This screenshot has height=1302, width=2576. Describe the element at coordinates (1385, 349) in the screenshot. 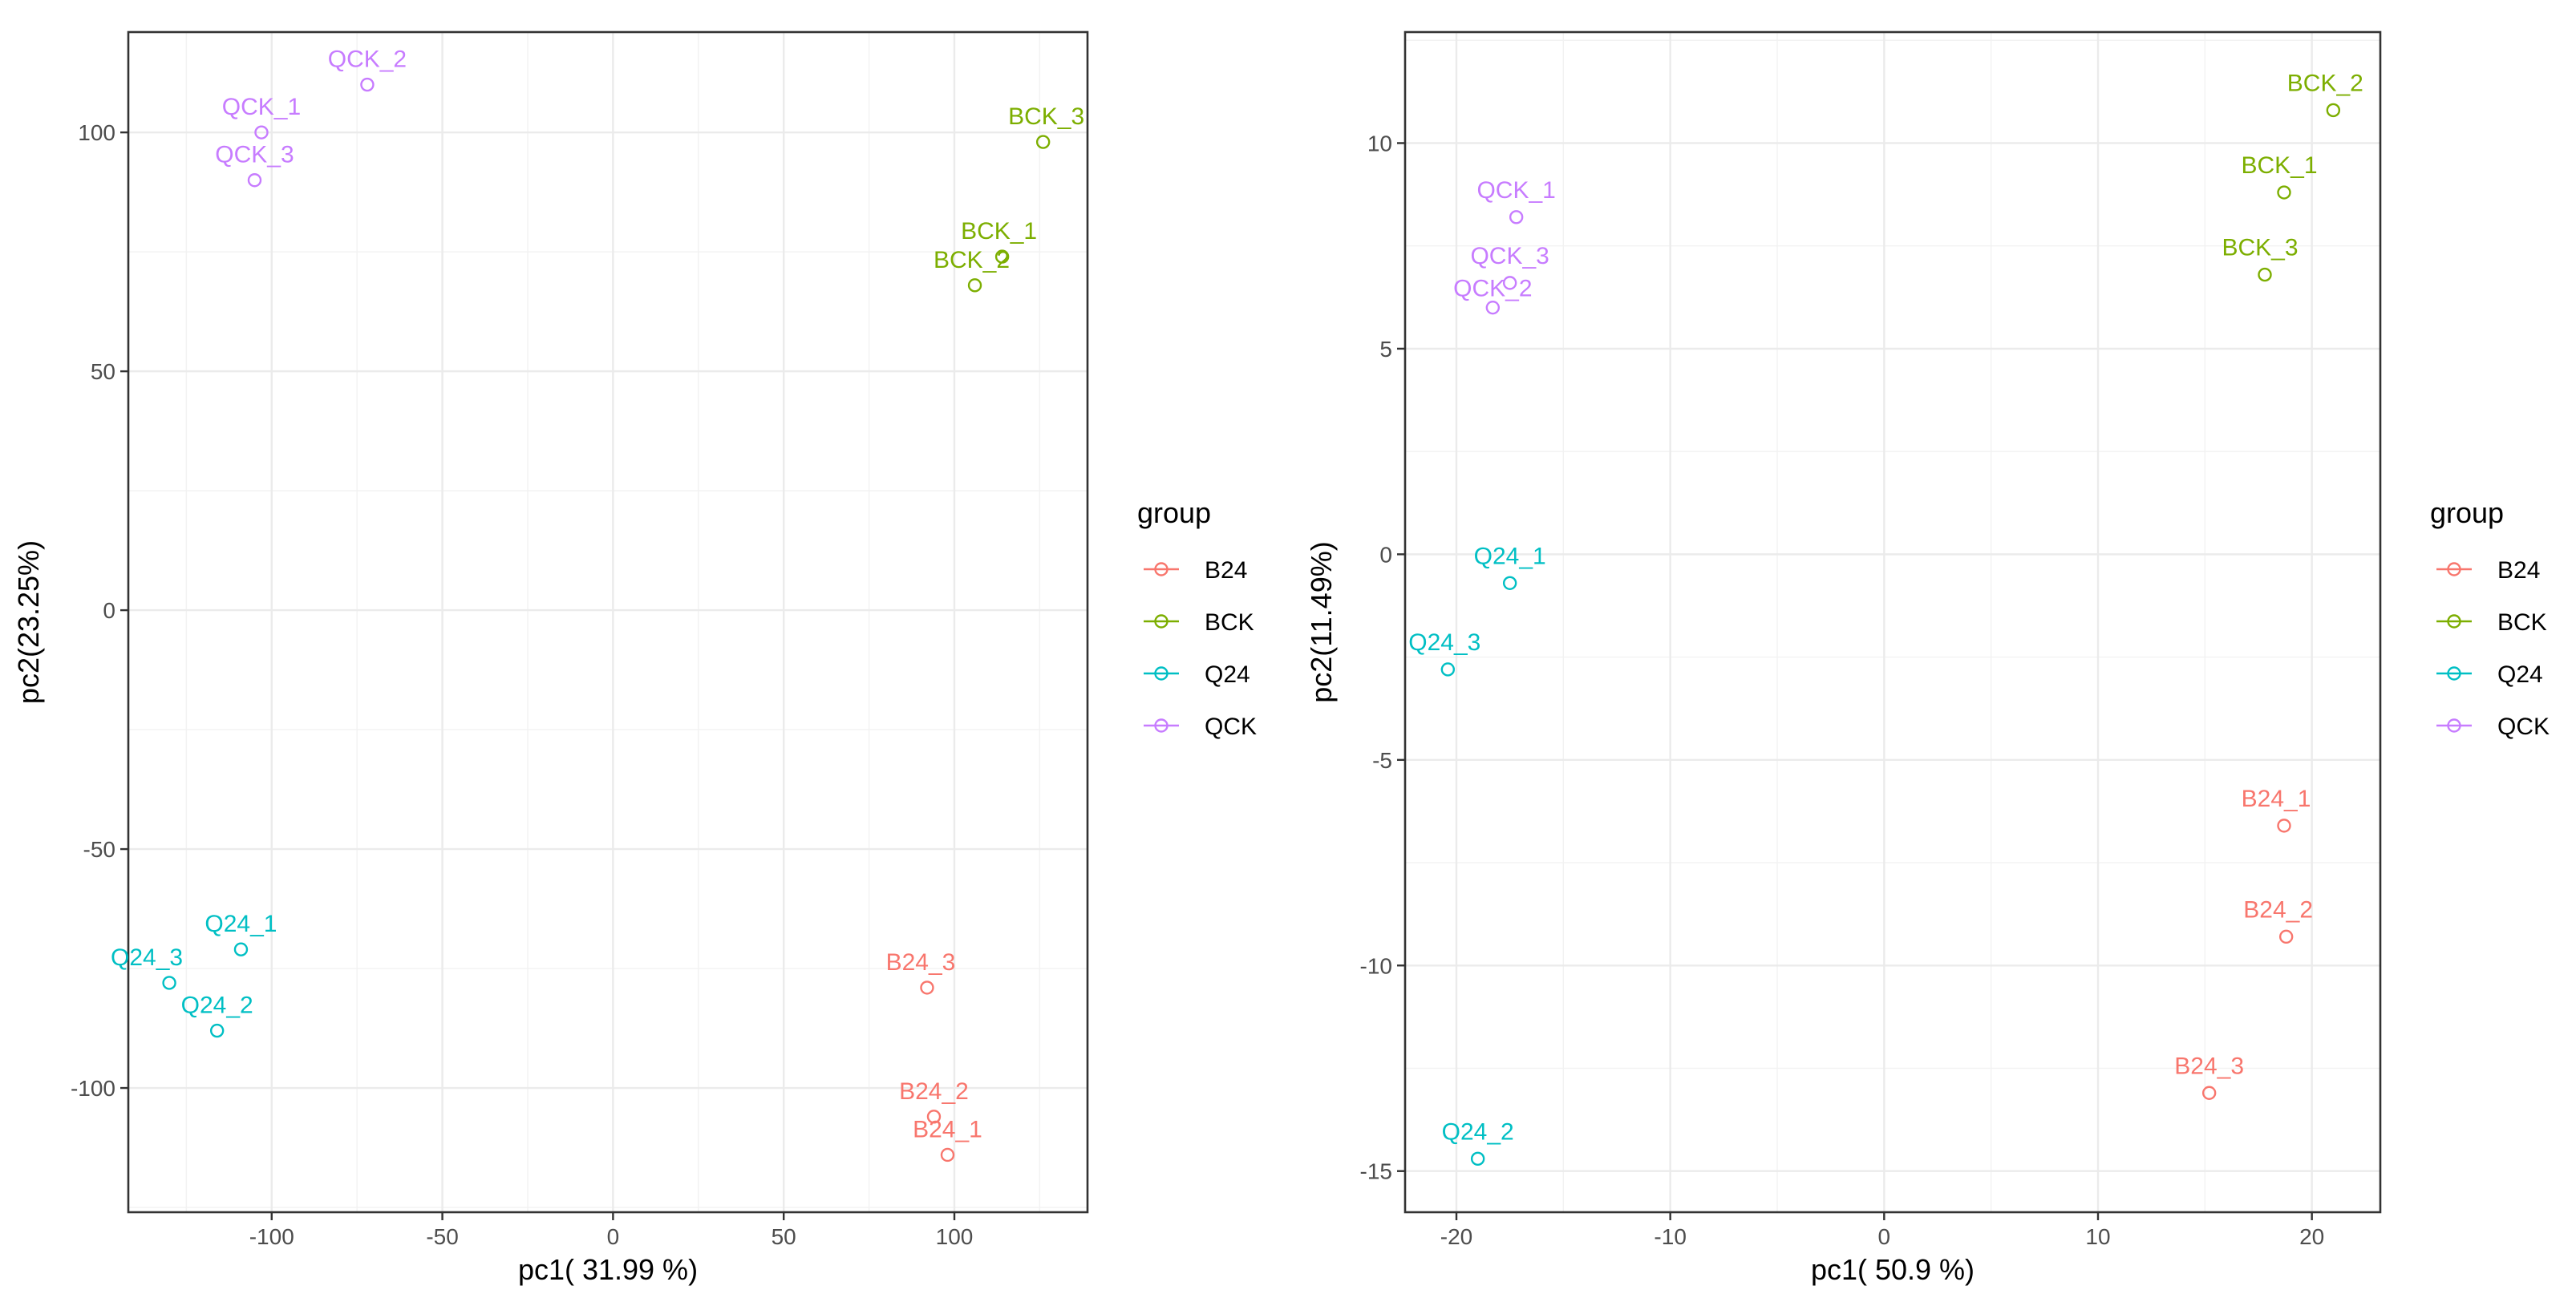

I see `y-tick-label: 5` at that location.